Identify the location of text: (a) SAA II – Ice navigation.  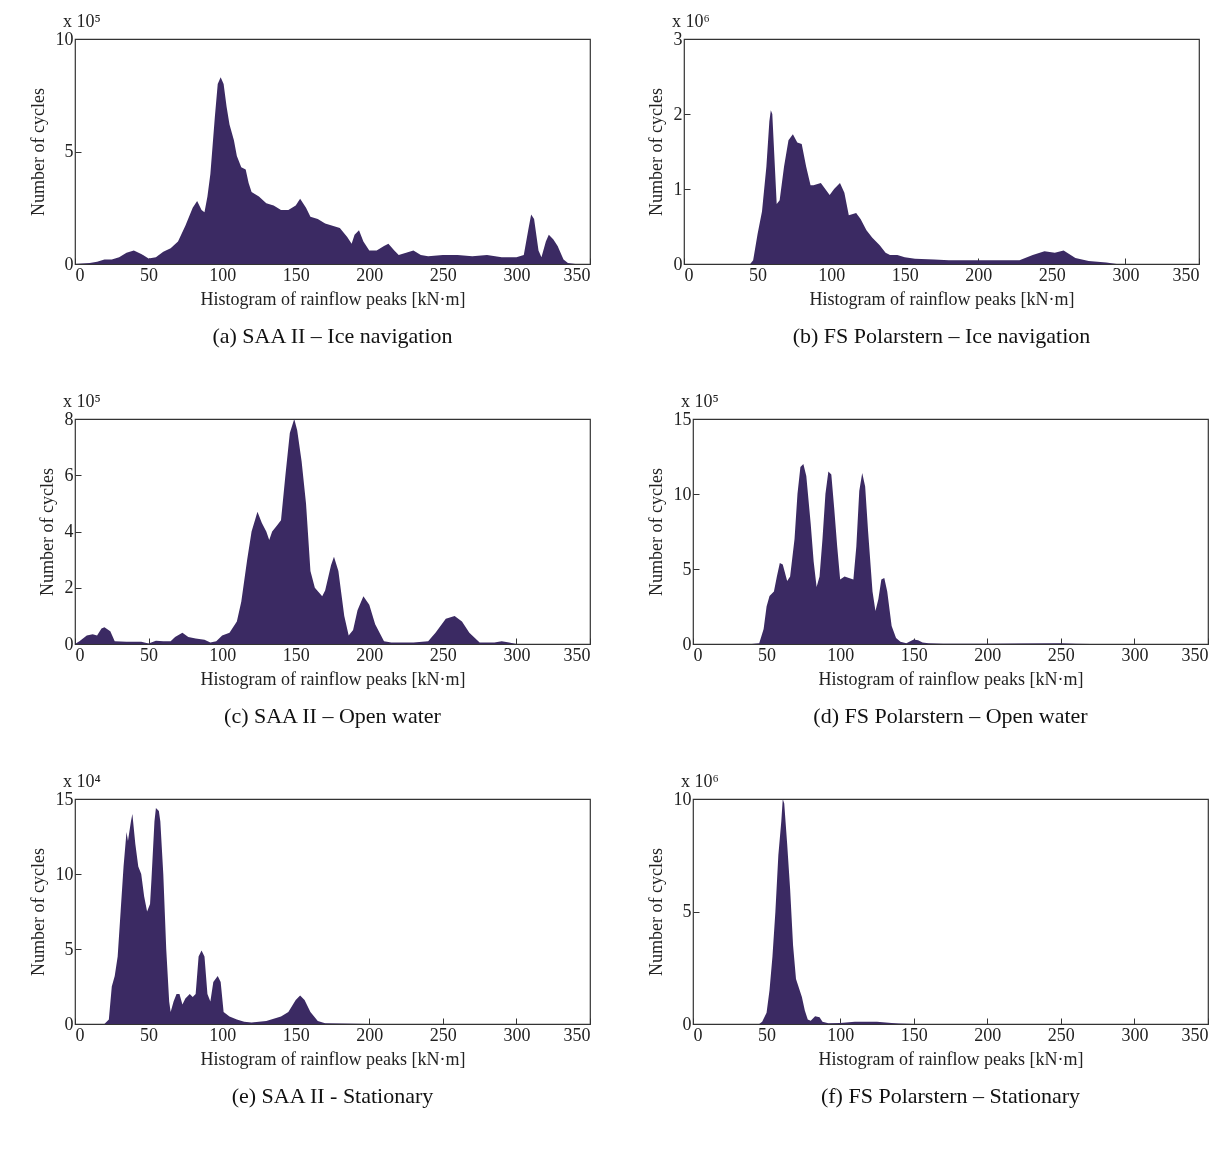
(332, 335).